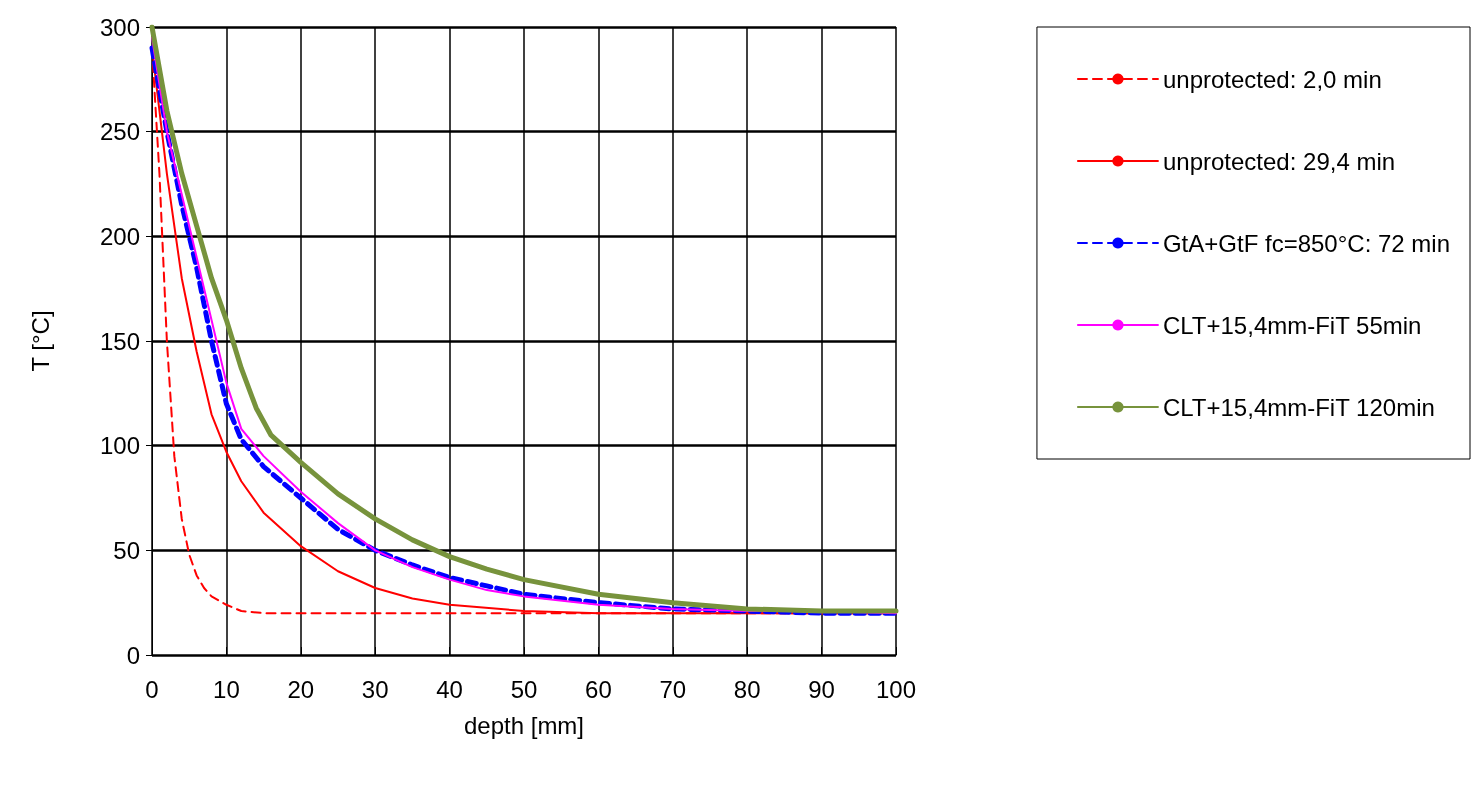  Describe the element at coordinates (747, 689) in the screenshot. I see `x-tick-label: 80` at that location.